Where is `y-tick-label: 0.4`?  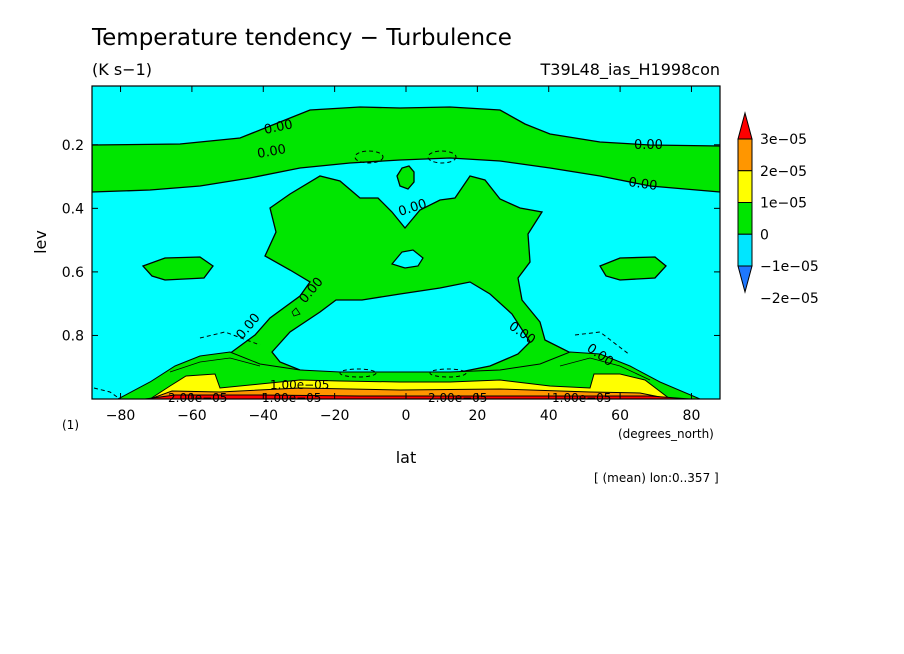
y-tick-label: 0.4 is located at coordinates (73, 209).